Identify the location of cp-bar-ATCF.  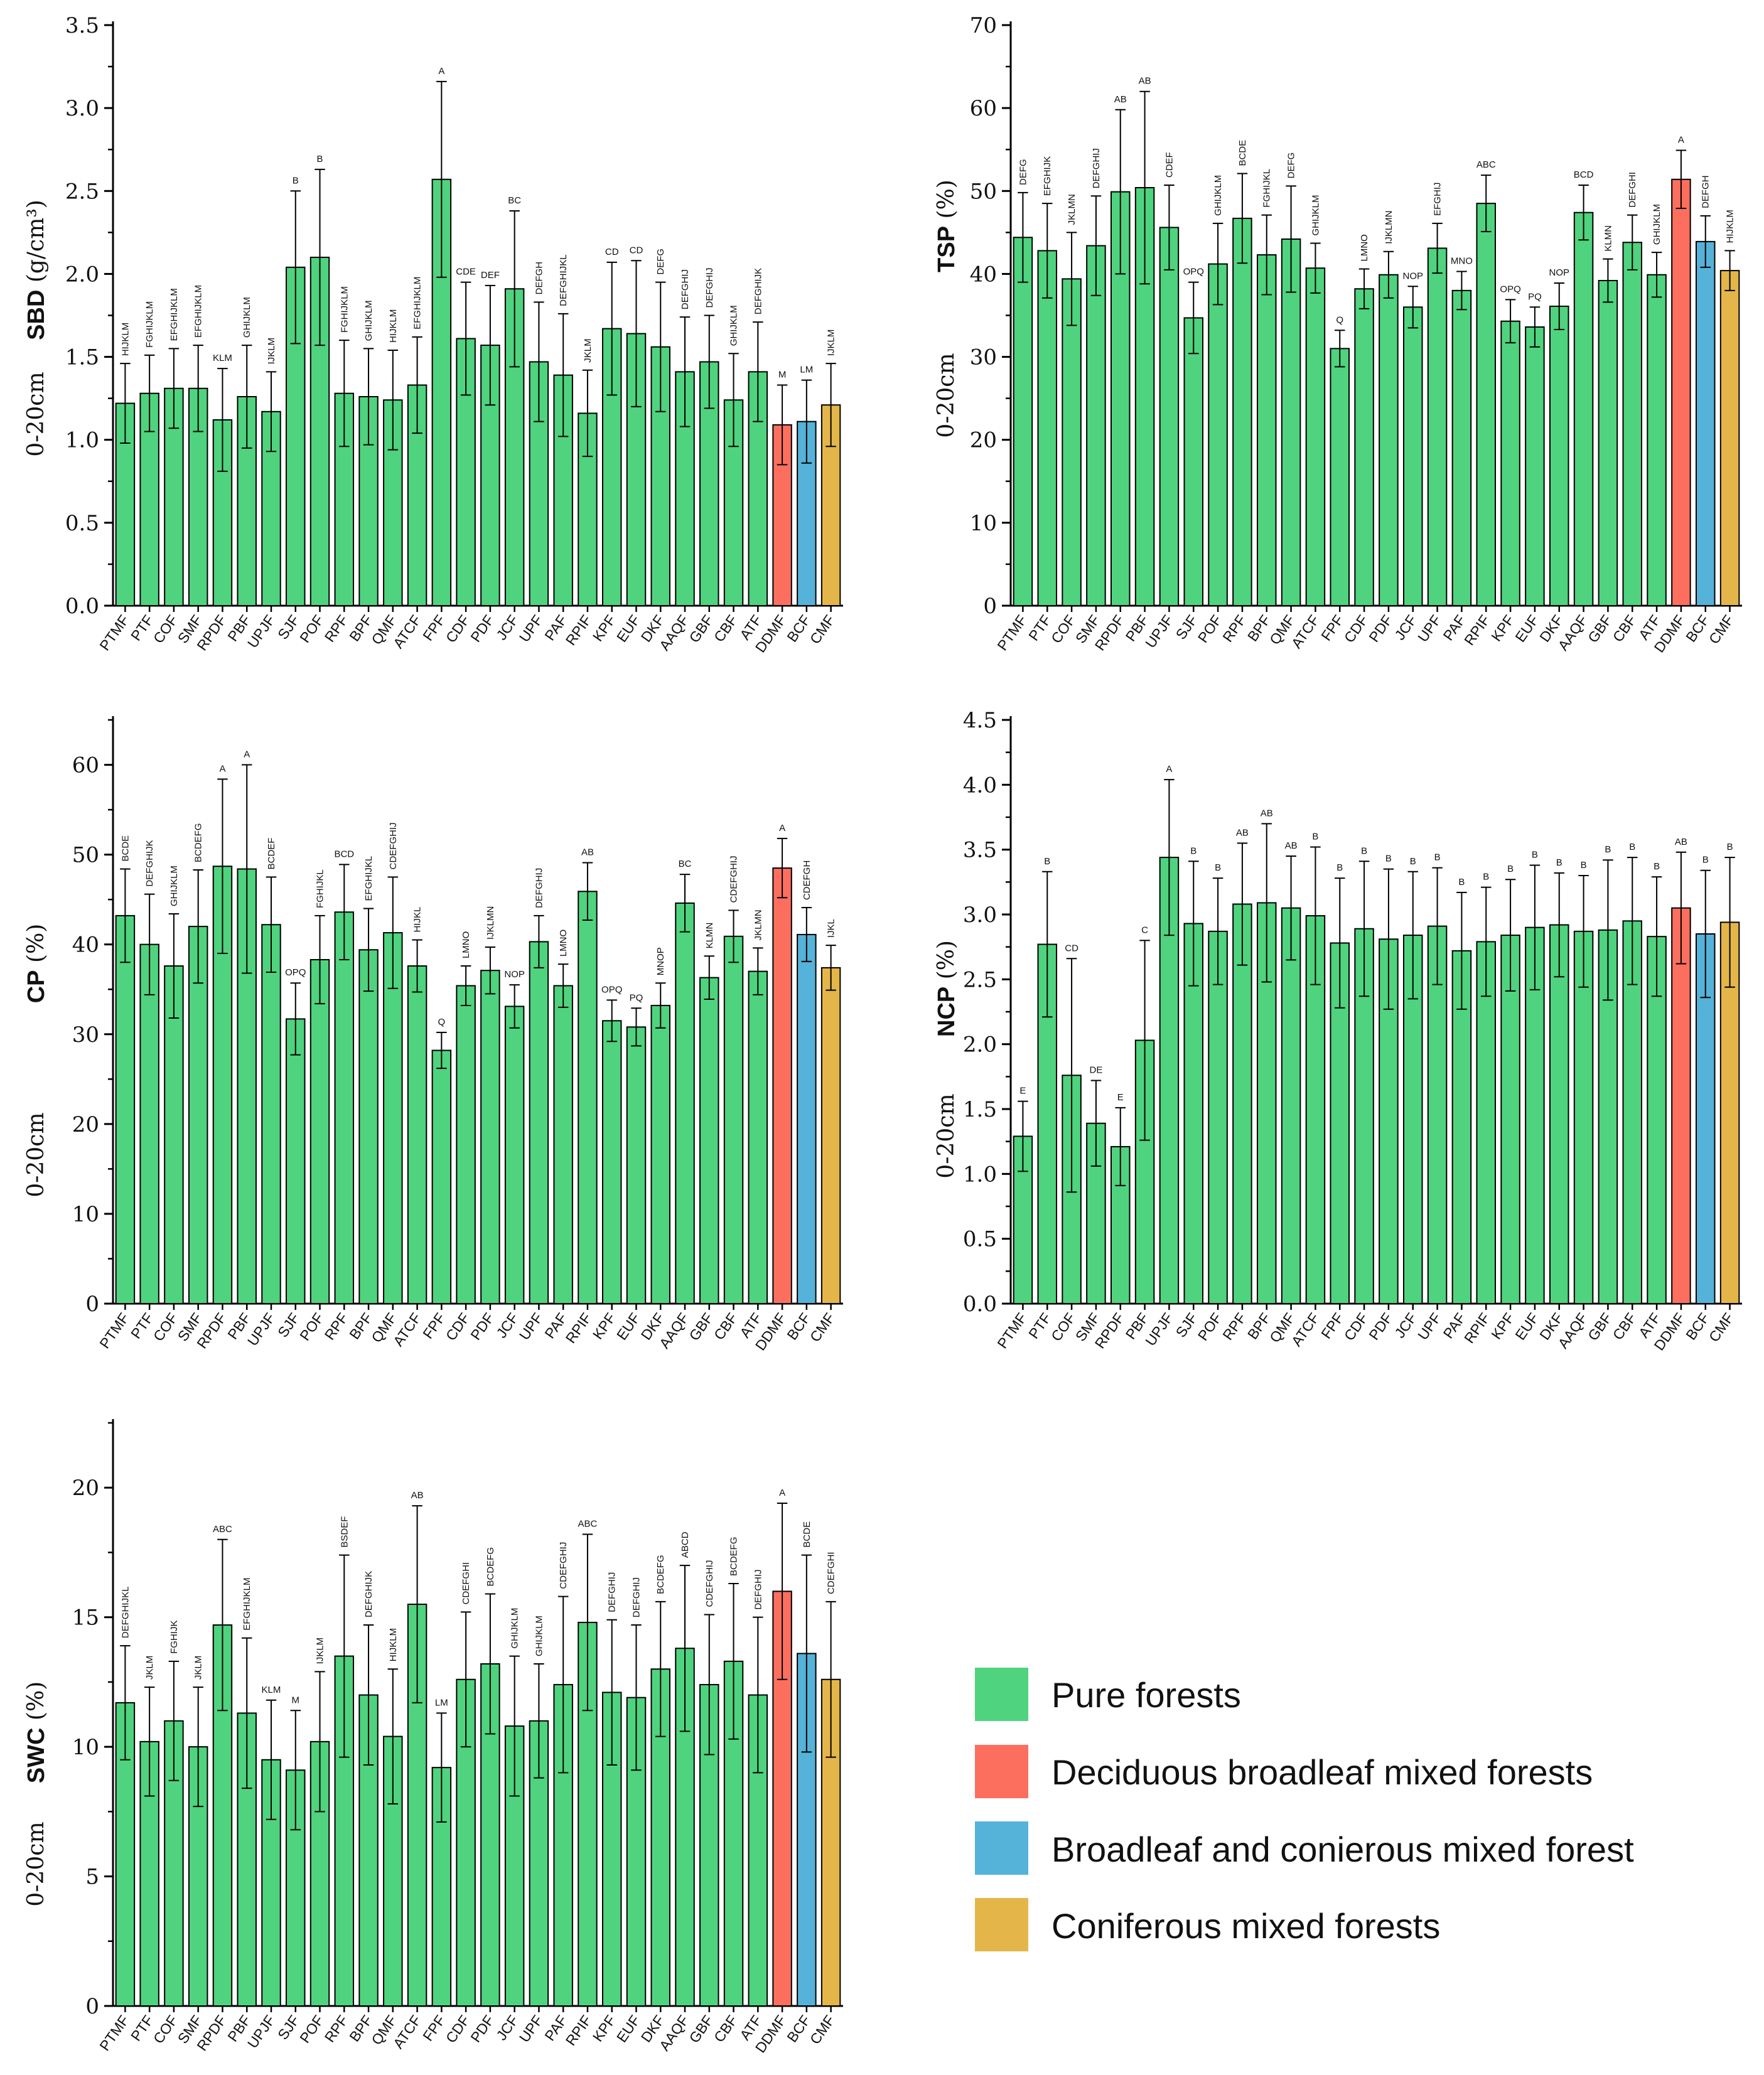
(417, 1134).